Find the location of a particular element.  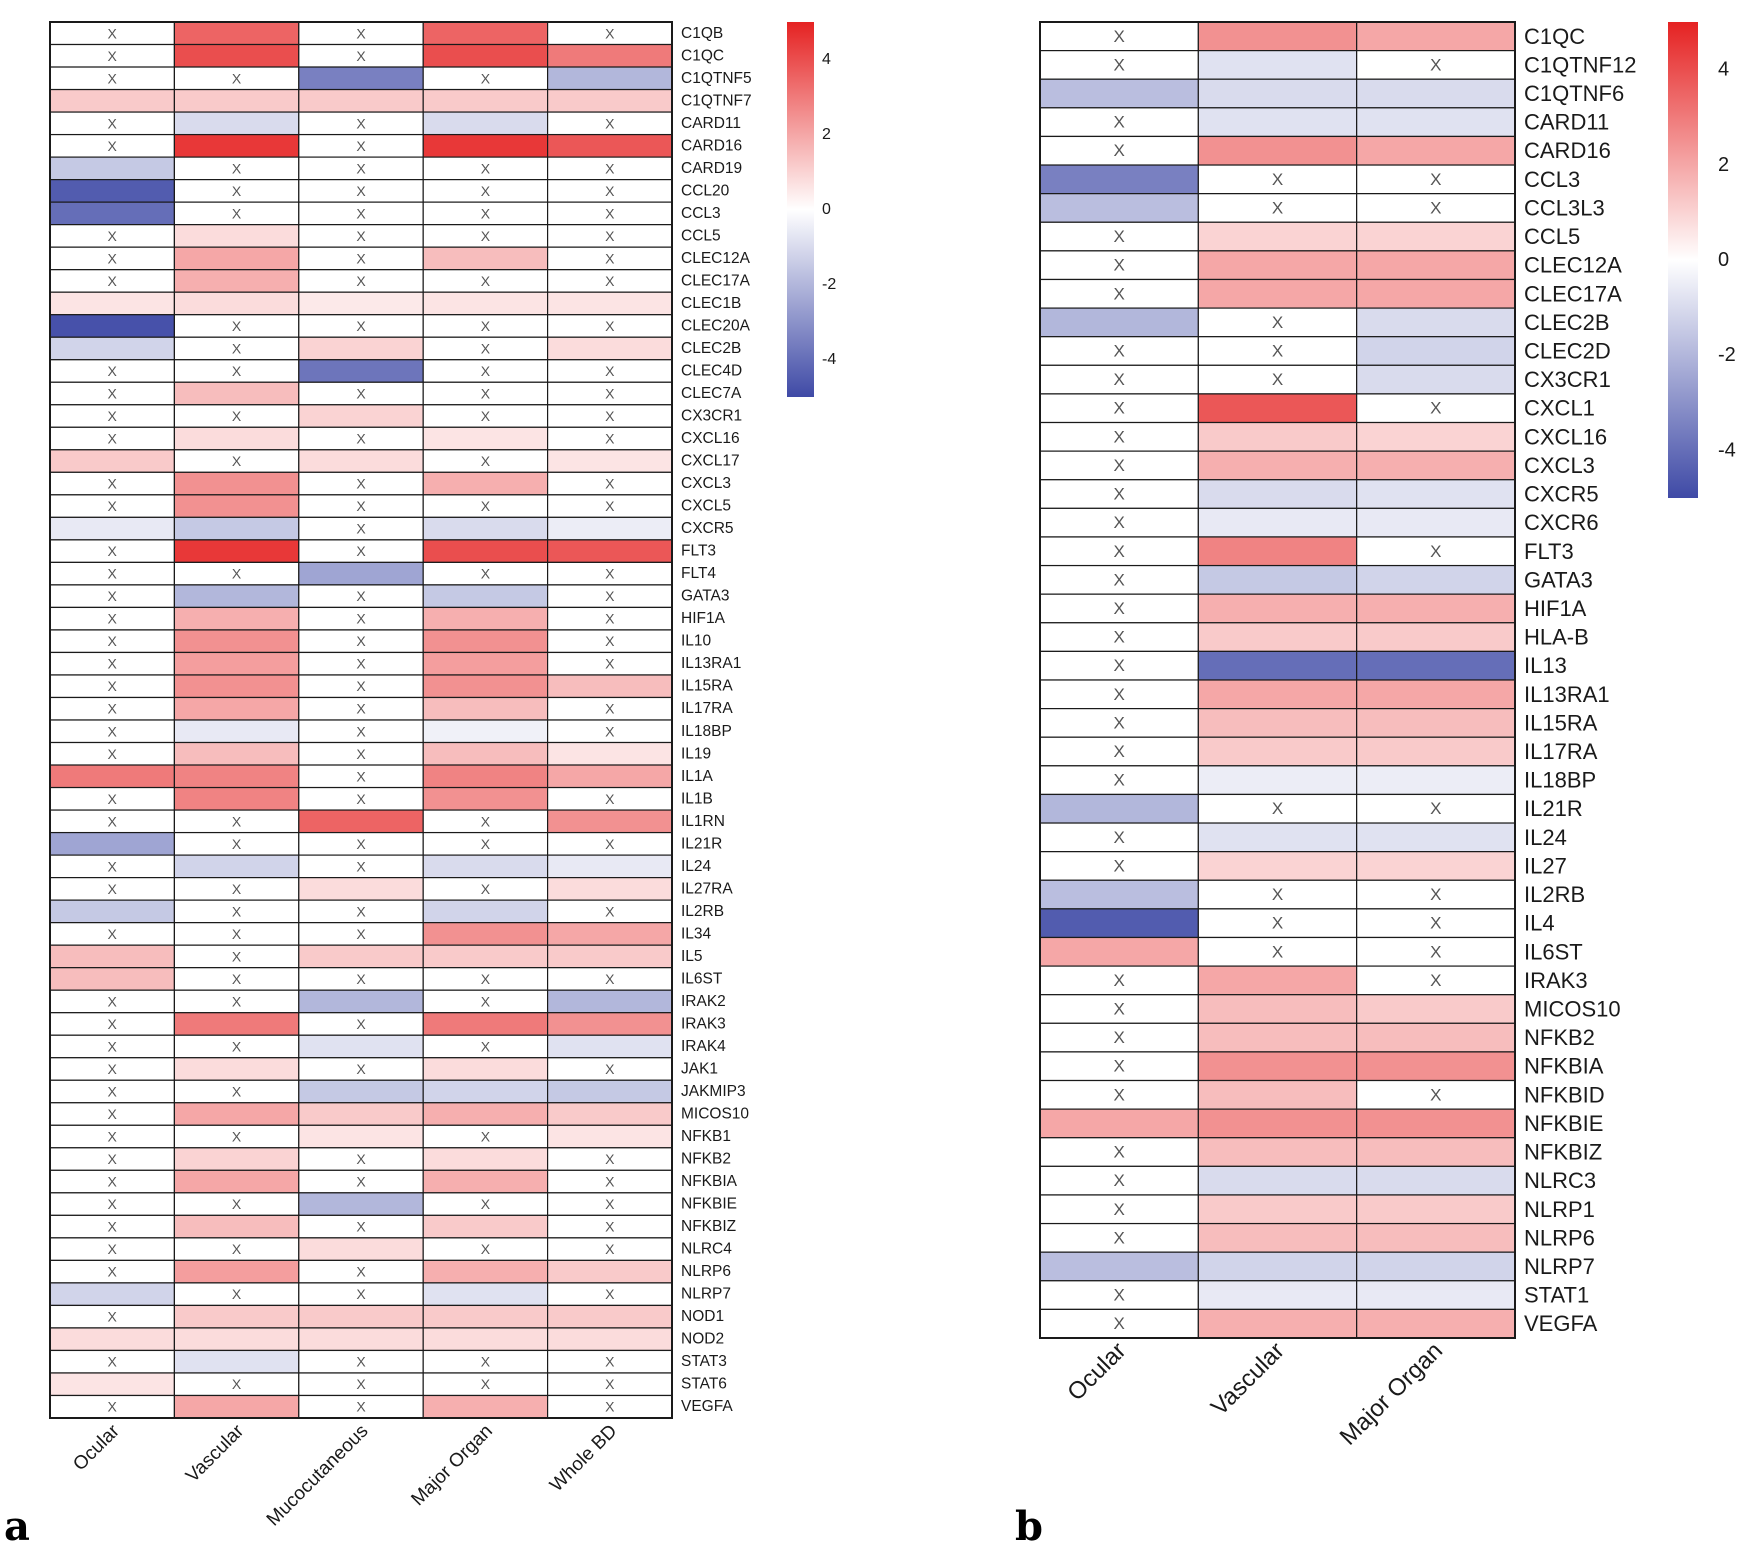

row-label: NFKBIZ is located at coordinates (708, 1226).